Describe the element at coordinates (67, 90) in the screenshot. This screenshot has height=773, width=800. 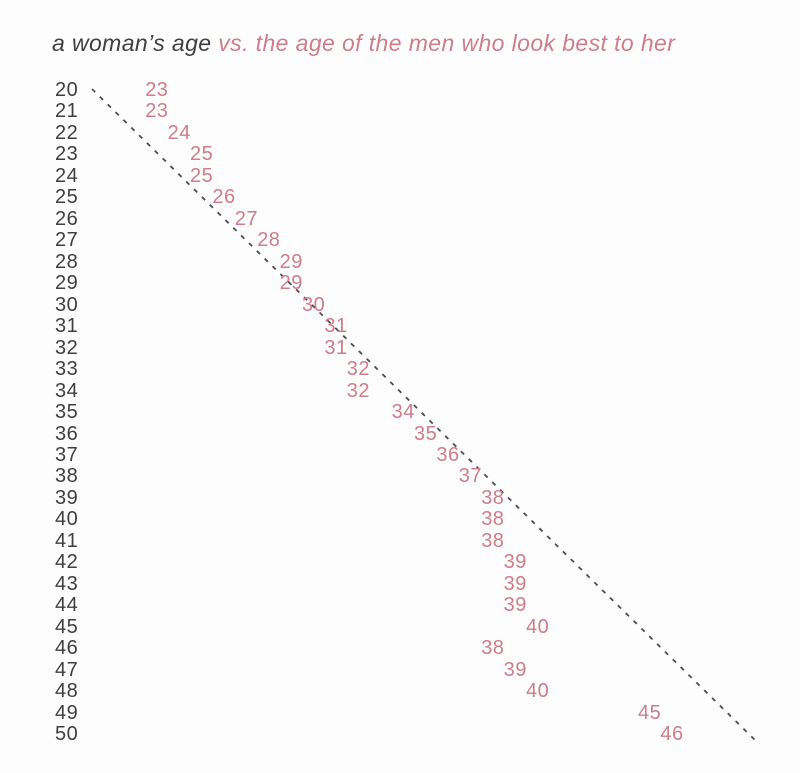
I see `y-axis-label-woman-age: 20` at that location.